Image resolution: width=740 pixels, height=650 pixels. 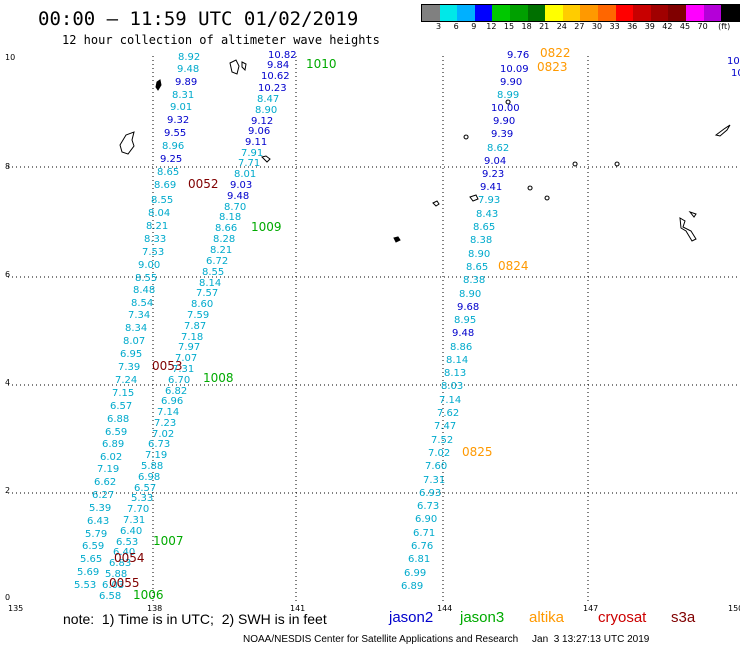 What do you see at coordinates (189, 347) in the screenshot?
I see `wave-height-value: 7.97` at bounding box center [189, 347].